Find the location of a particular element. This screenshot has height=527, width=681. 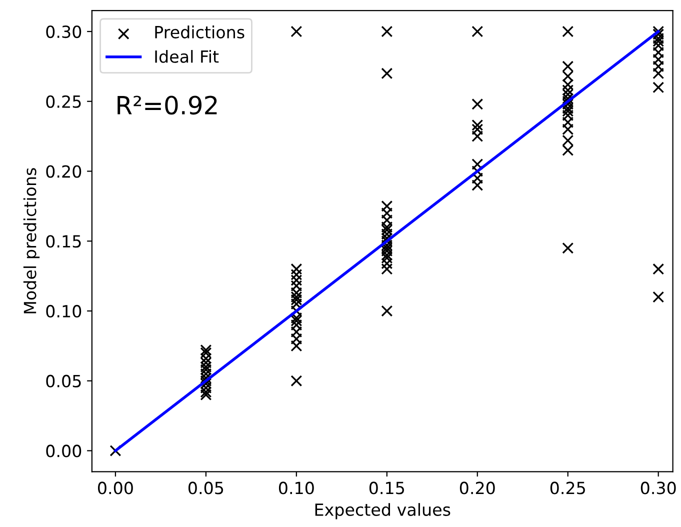

x-tick-label: 0.10 is located at coordinates (296, 488).